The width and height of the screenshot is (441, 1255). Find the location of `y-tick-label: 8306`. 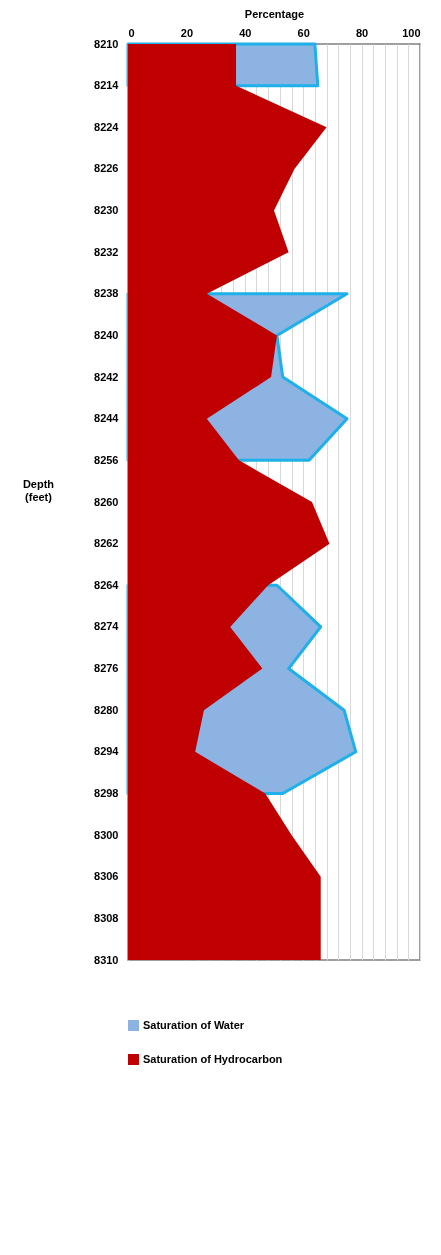

y-tick-label: 8306 is located at coordinates (106, 876).